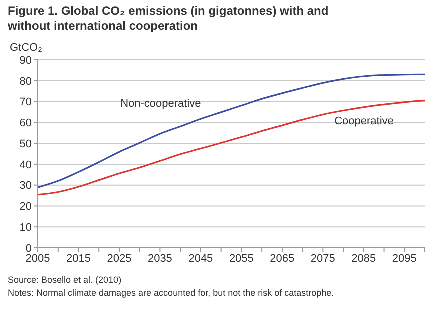  What do you see at coordinates (241, 258) in the screenshot?
I see `x-tick-label: 2055` at bounding box center [241, 258].